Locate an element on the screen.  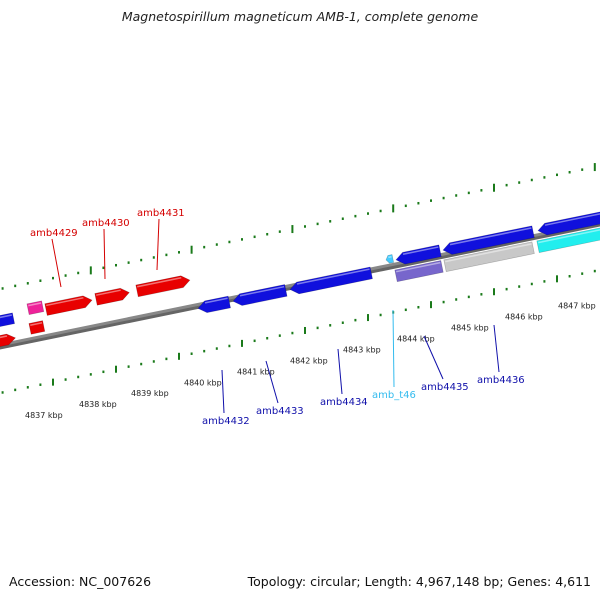
feature-pseudo-body is located at coordinates (419, 271).